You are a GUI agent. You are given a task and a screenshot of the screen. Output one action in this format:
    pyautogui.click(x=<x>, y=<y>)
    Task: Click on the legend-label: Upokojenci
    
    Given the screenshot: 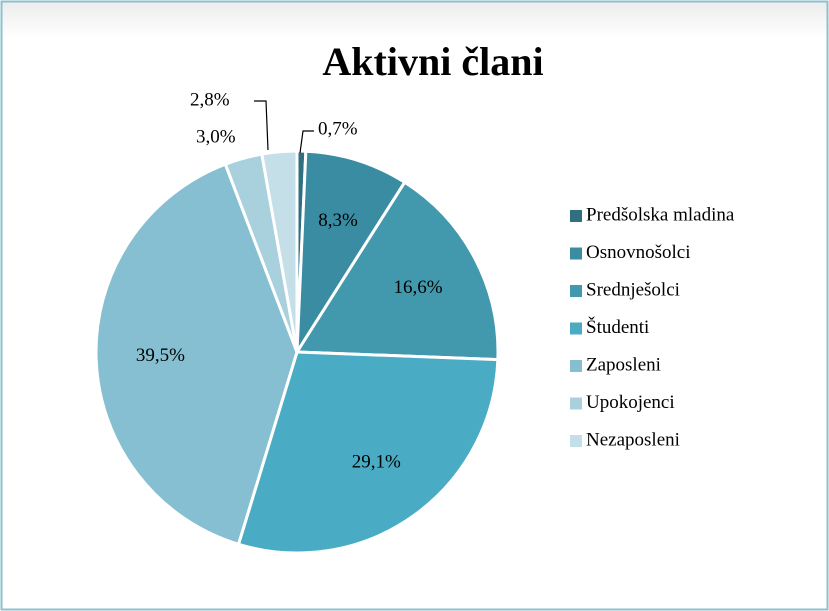 What is the action you would take?
    pyautogui.click(x=630, y=402)
    